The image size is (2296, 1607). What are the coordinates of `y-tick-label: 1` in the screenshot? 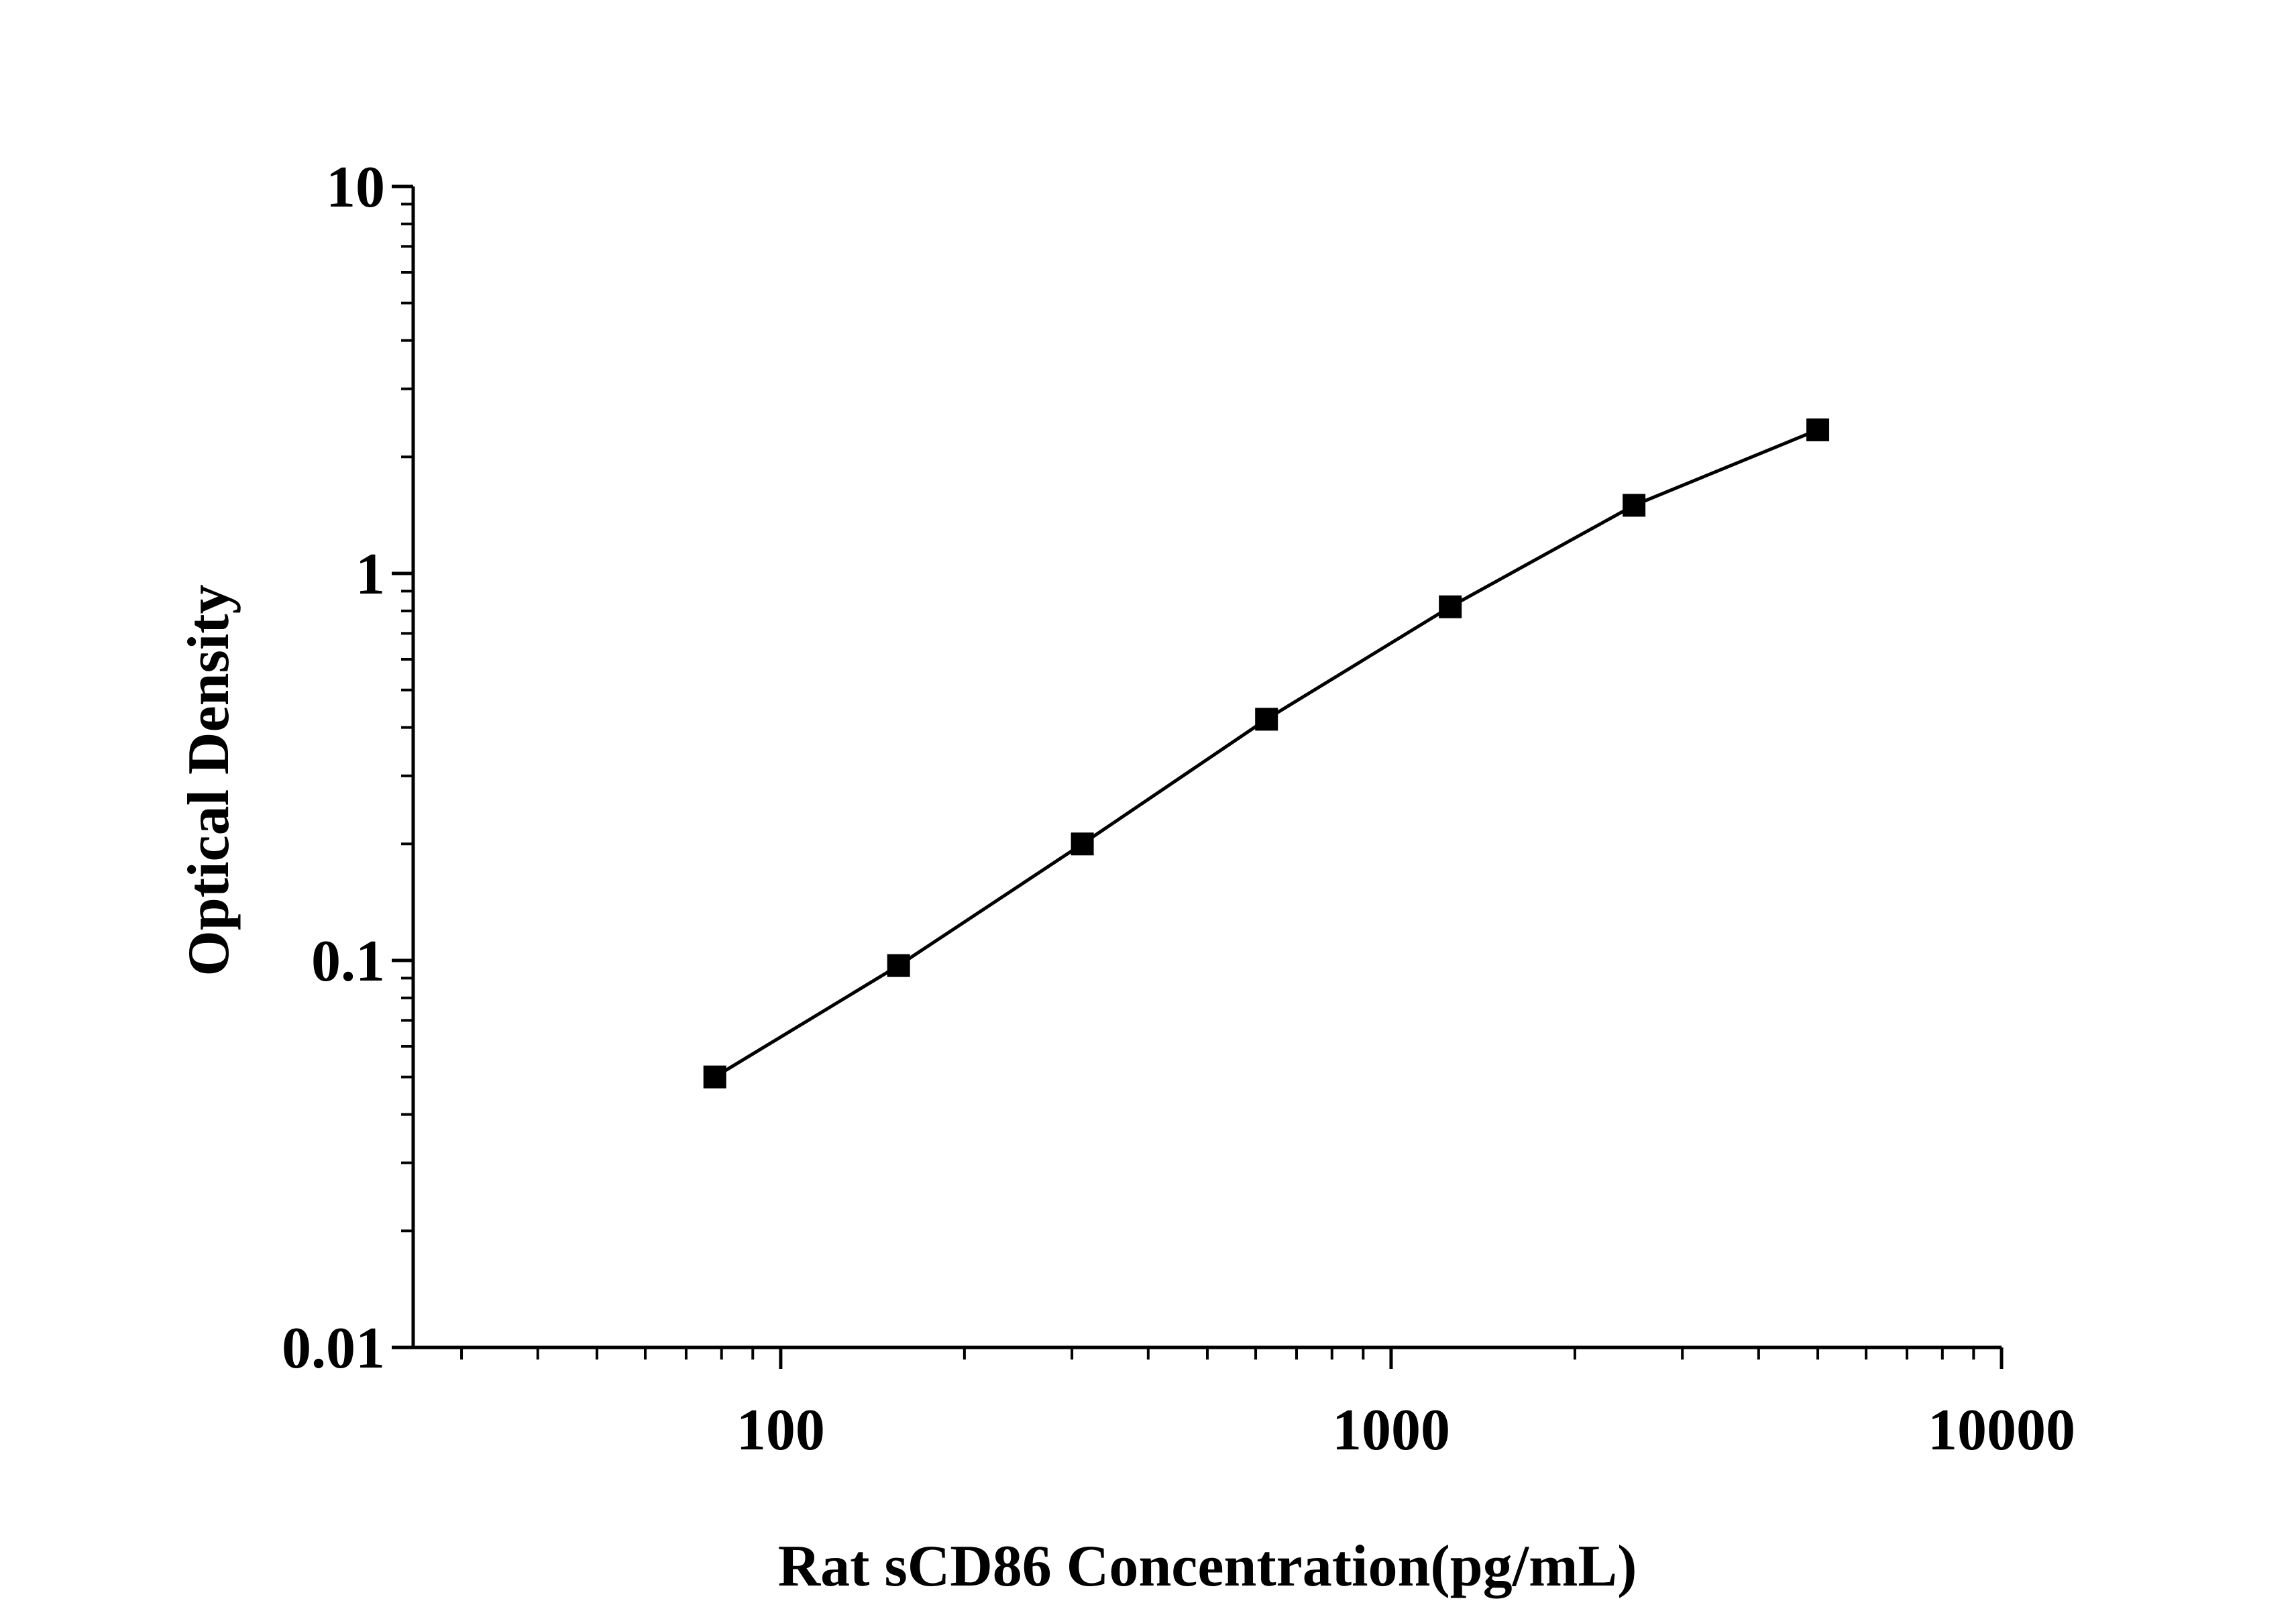 It's located at (371, 574).